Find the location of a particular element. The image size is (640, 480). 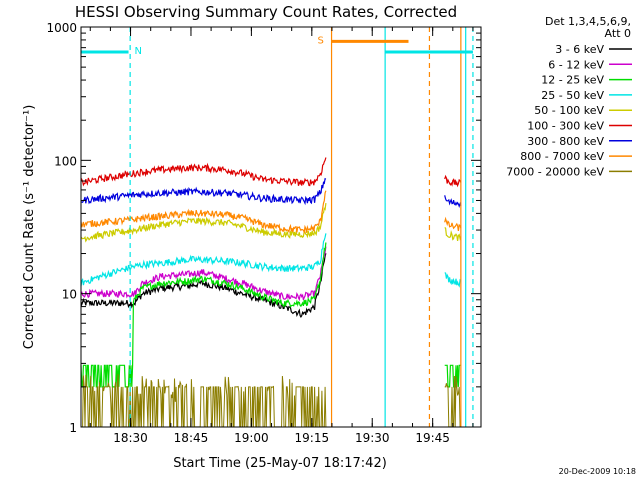

attenuator-label: S is located at coordinates (321, 40).